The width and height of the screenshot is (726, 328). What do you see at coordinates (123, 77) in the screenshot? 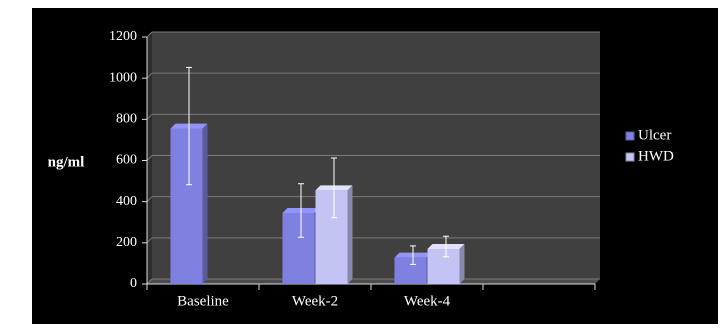
I see `y-tick-label: 1000` at bounding box center [123, 77].